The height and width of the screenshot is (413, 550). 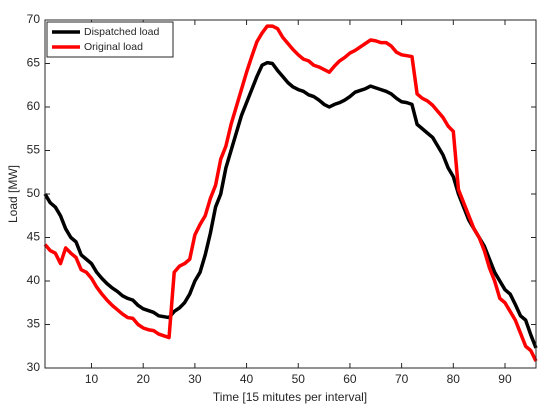 I want to click on y-axis-label: Load [MW], so click(x=13, y=194).